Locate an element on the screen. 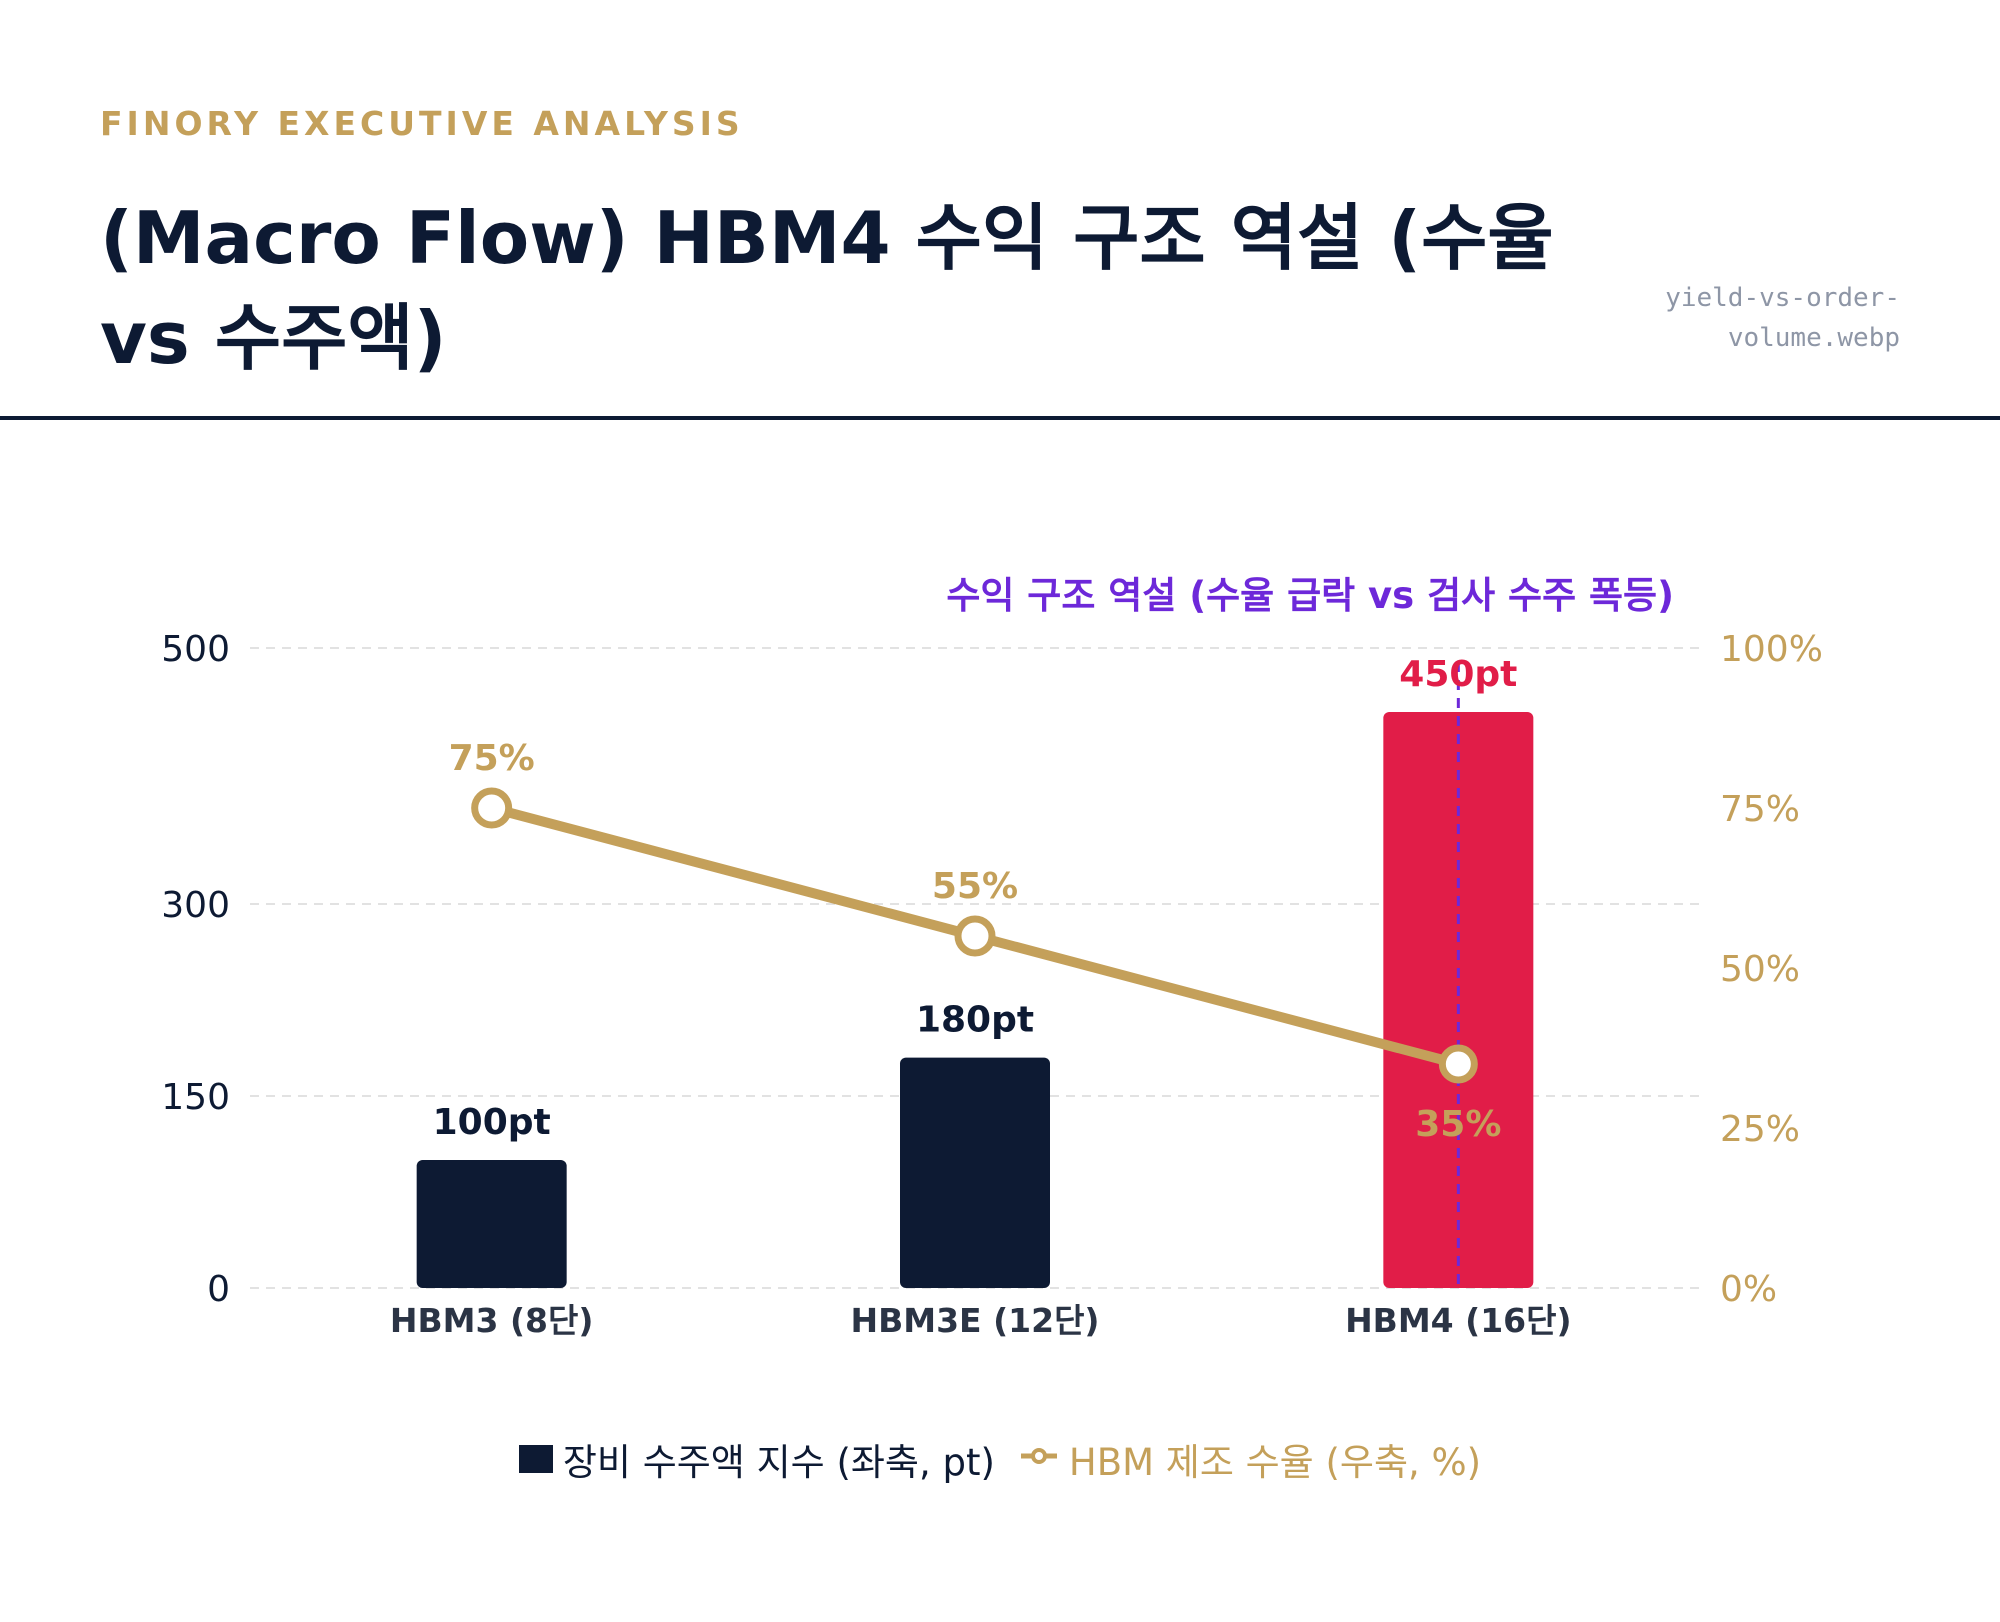  yield-value-label: 75% is located at coordinates (492, 758).